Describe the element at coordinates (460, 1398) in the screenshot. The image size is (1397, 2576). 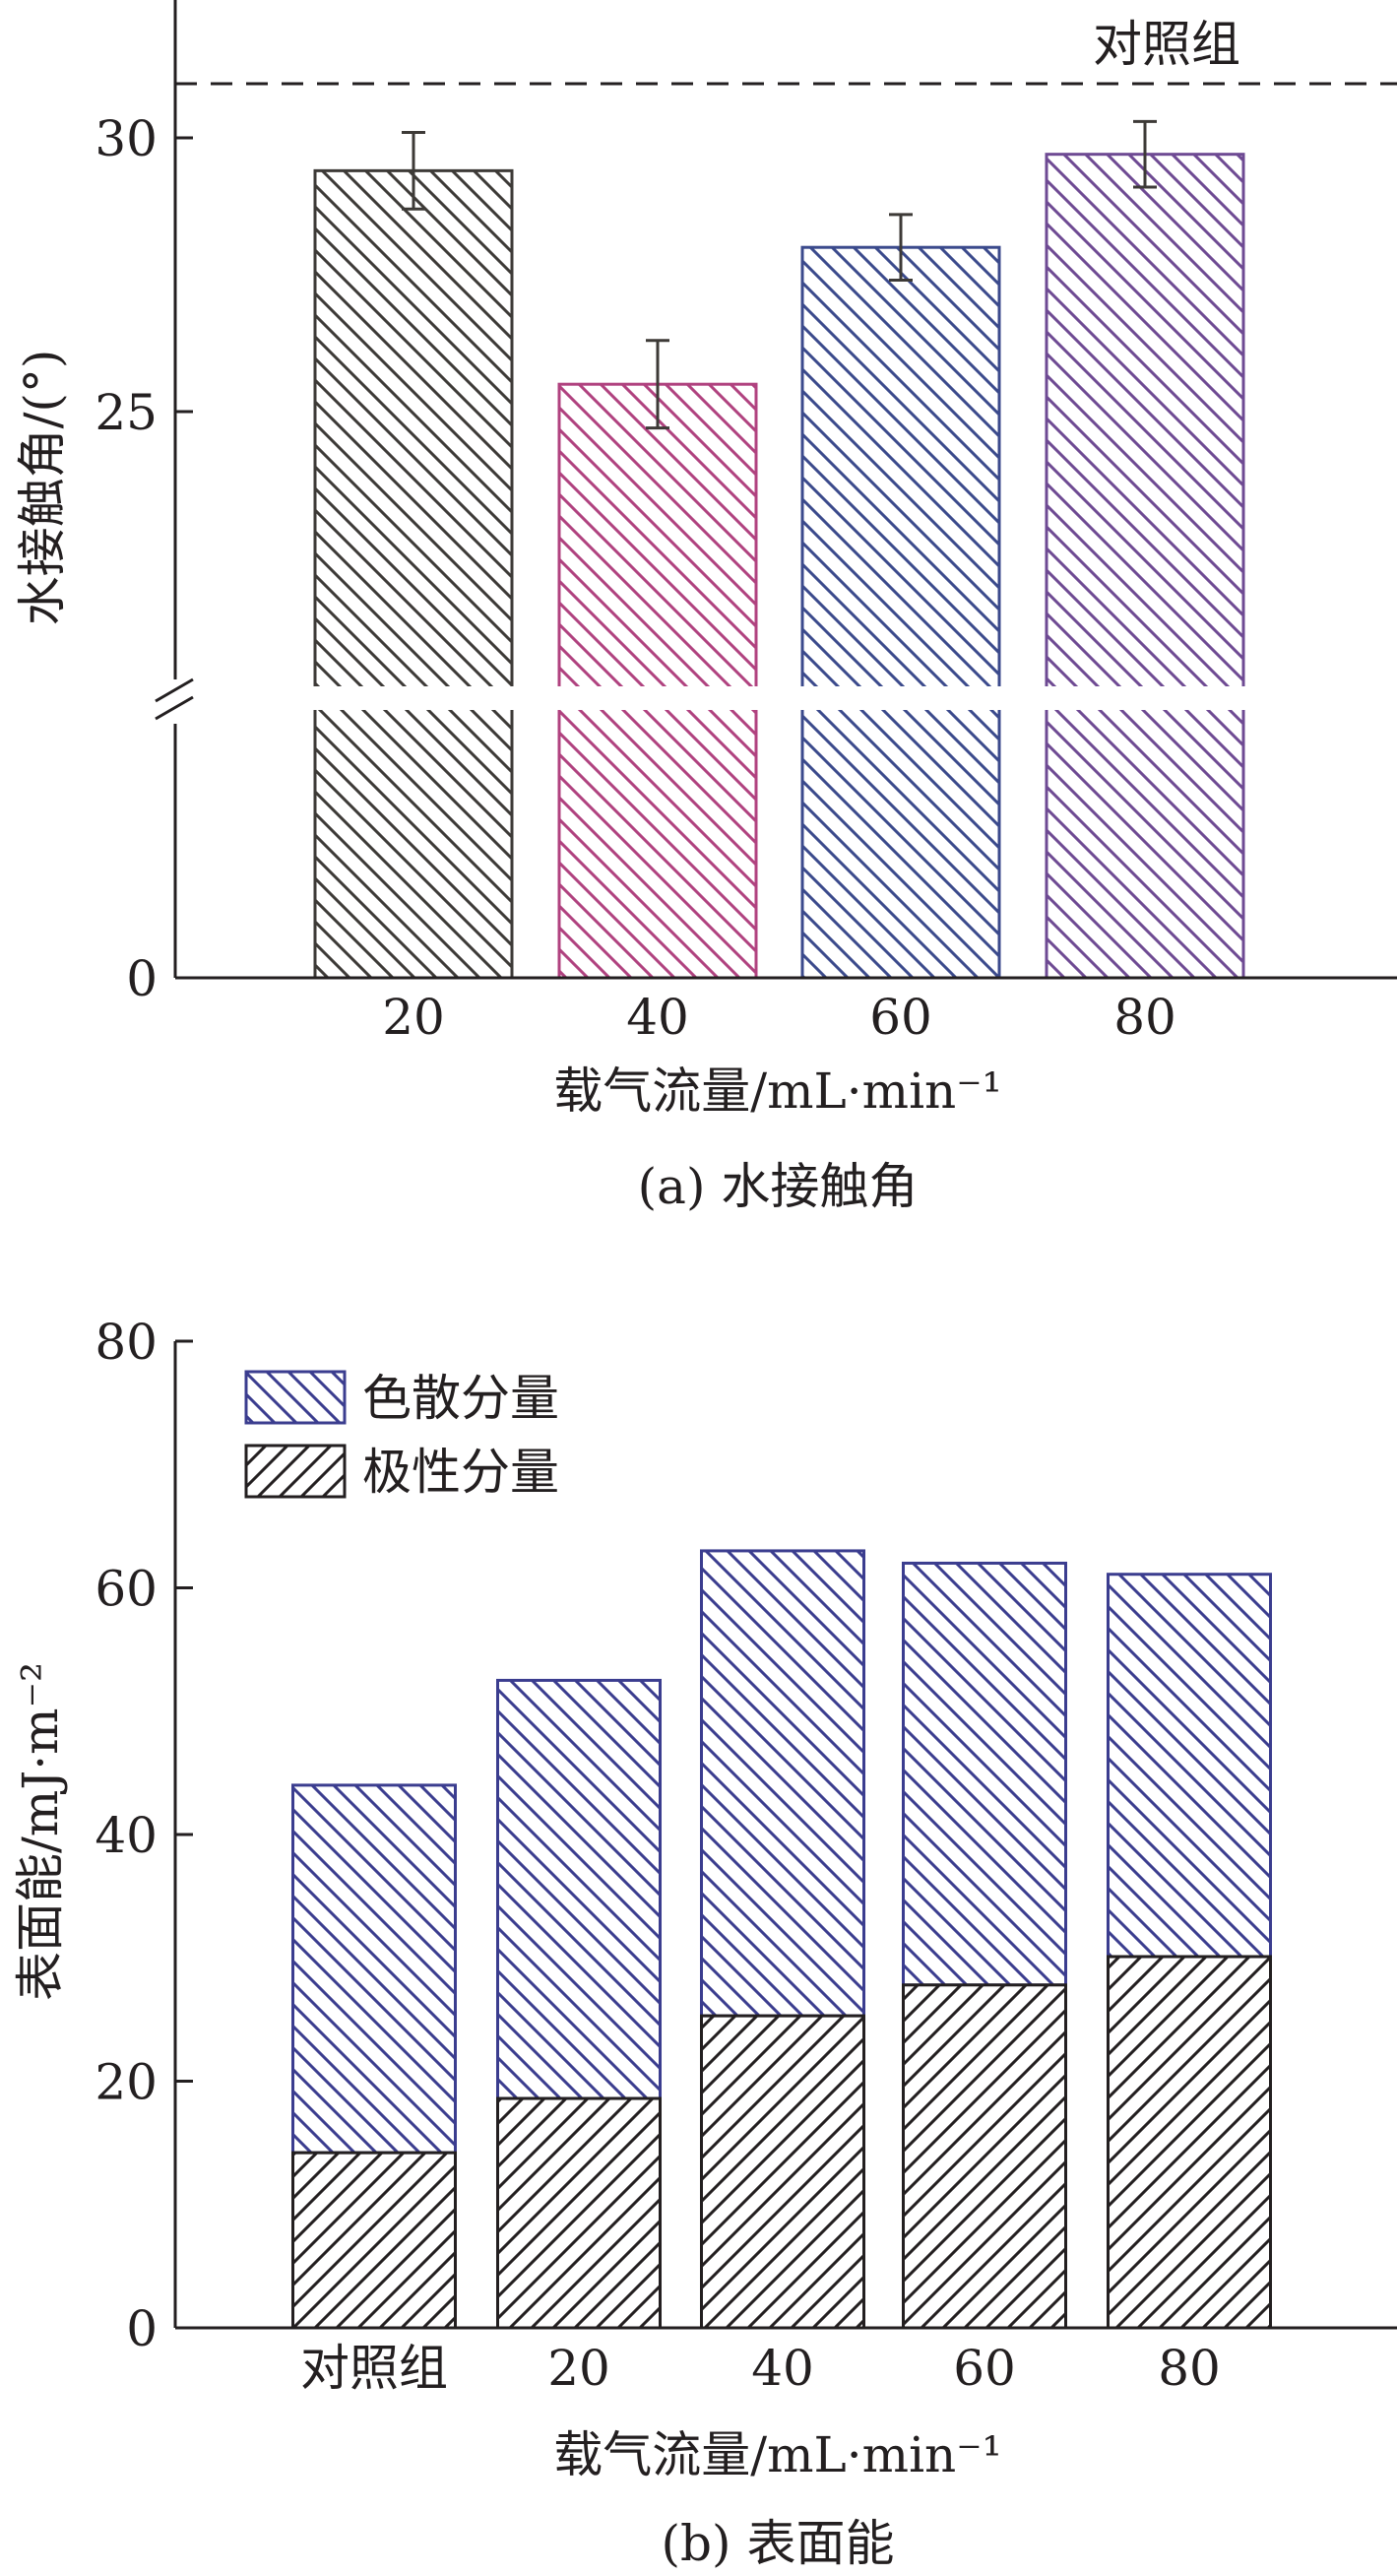
I see `legend-label-dispersion: 色散分量` at that location.